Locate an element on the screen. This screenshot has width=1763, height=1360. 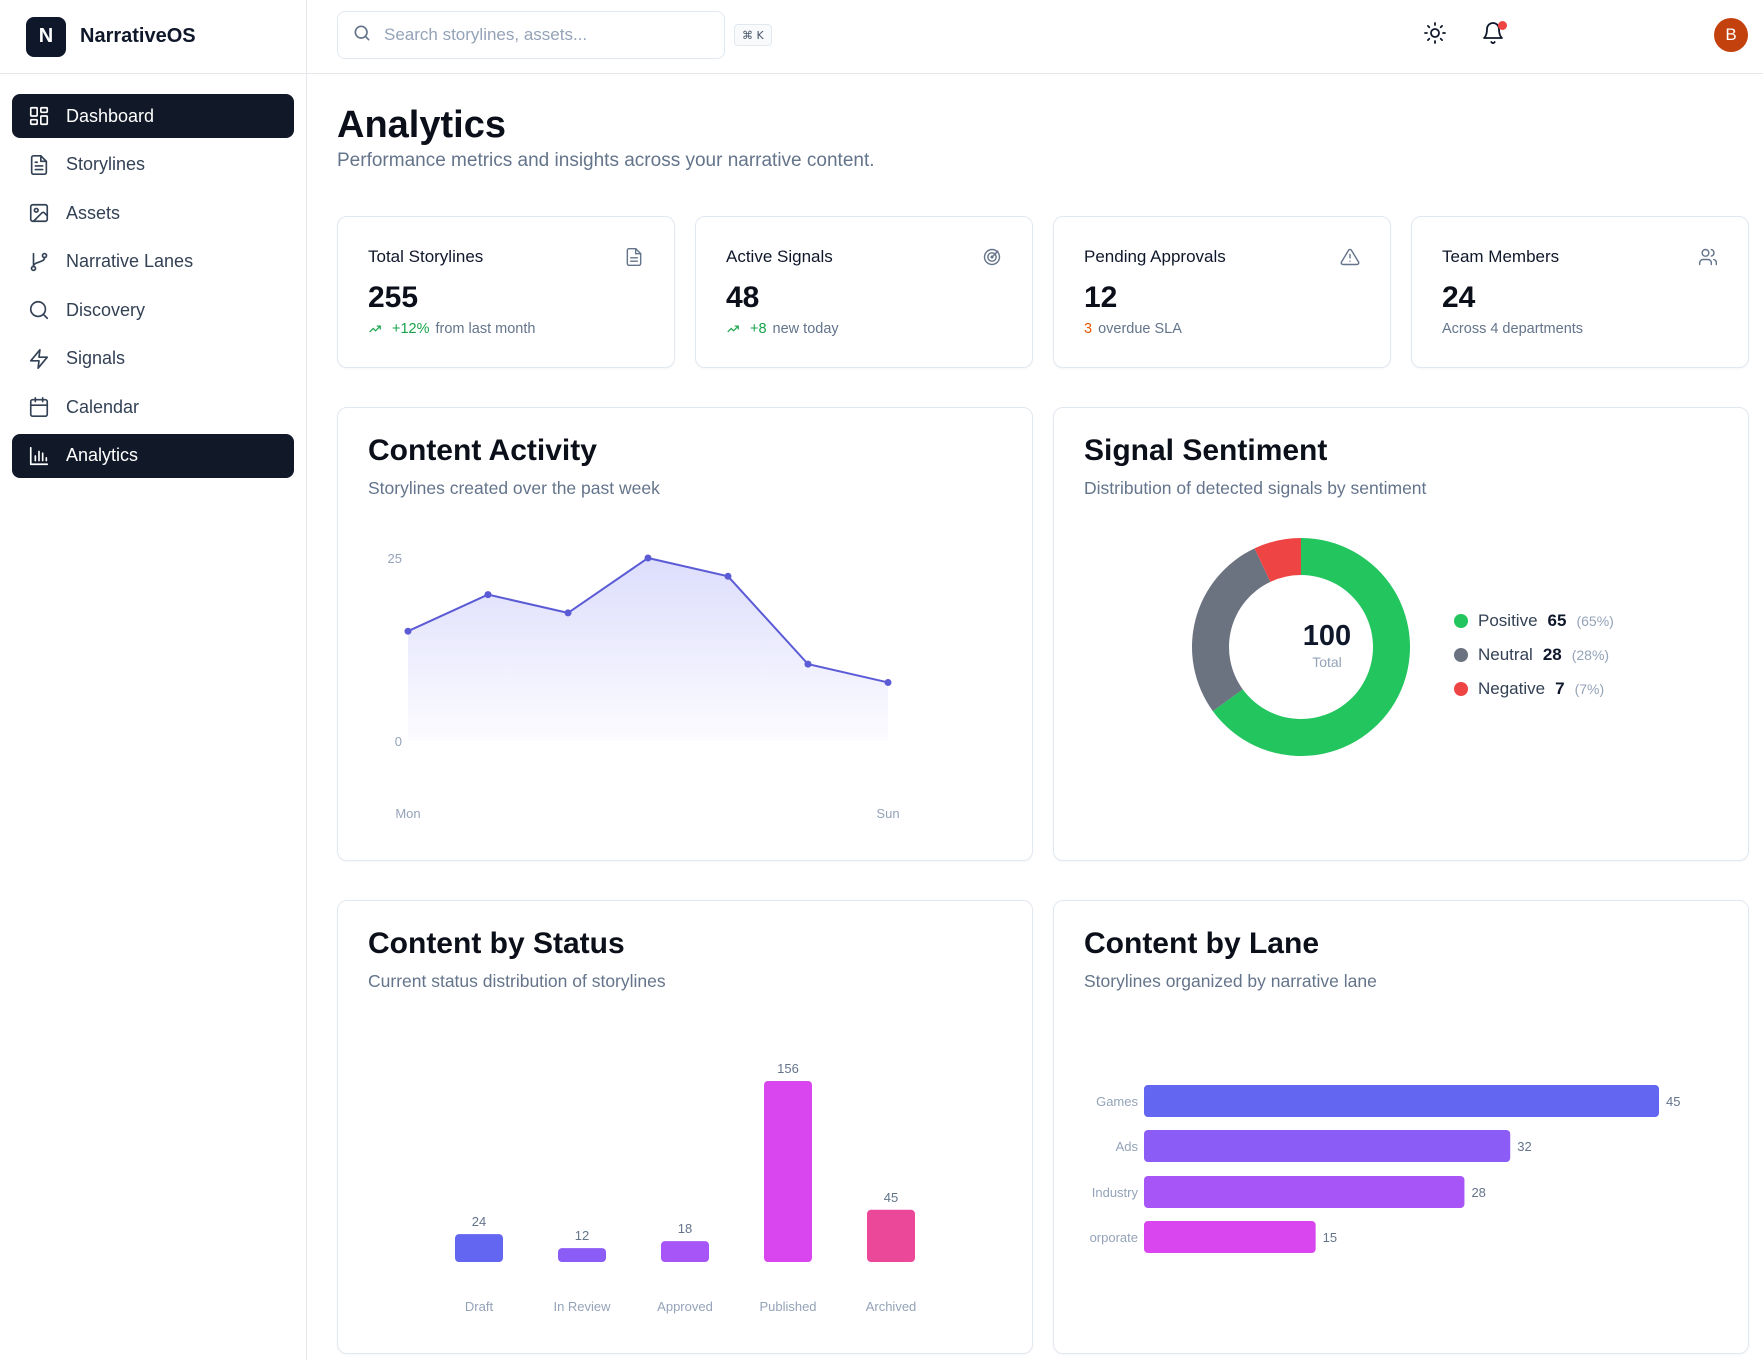
bar-approved is located at coordinates (685, 1251).